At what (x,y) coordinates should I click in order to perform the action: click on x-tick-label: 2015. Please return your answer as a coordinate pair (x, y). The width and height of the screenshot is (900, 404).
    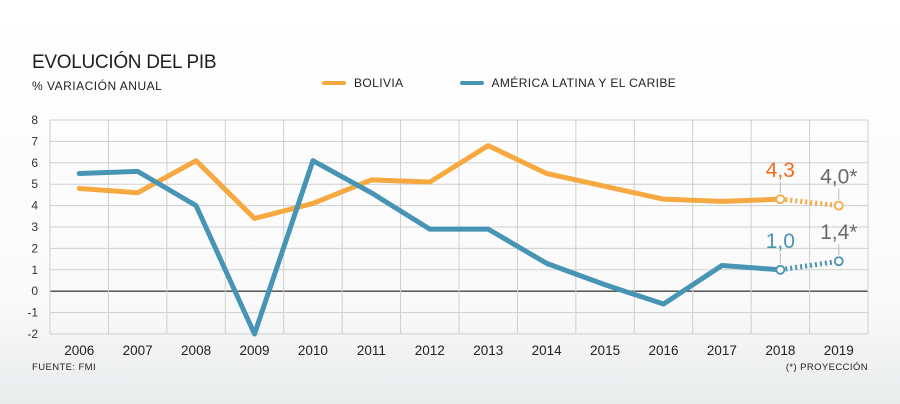
    Looking at the image, I should click on (605, 350).